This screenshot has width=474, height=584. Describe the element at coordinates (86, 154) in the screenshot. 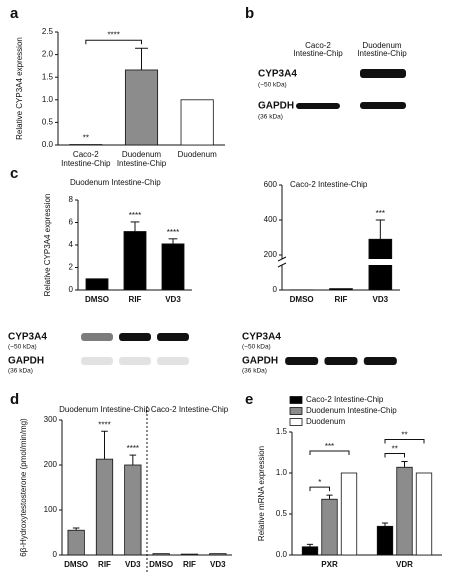

I see `x-tick-label-line: Caco-2` at that location.